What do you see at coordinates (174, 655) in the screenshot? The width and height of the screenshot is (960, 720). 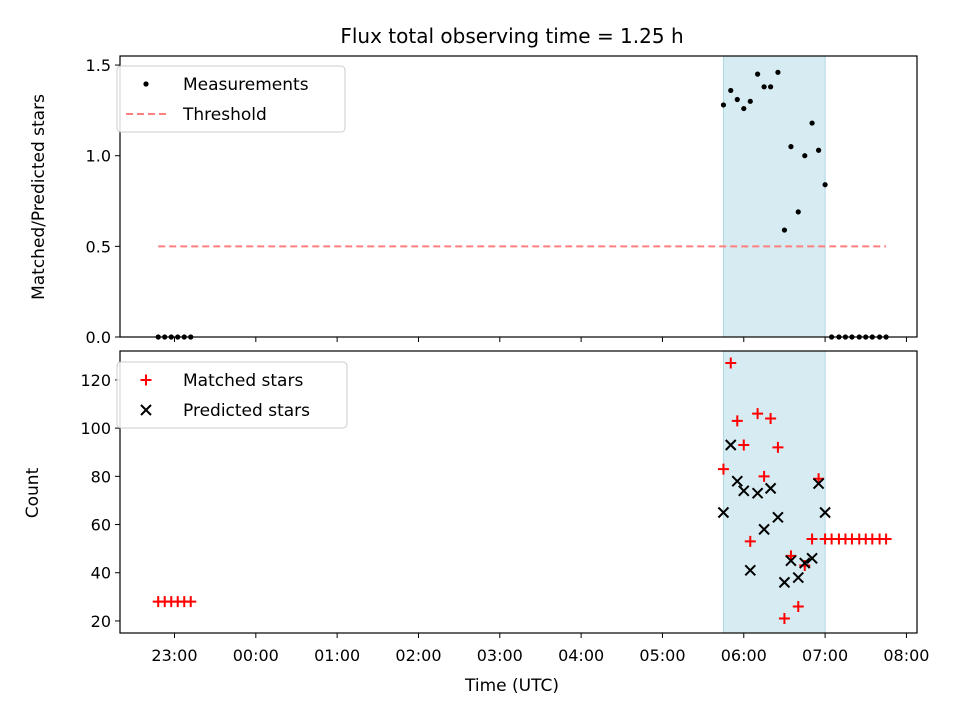 I see `x-tick-label: 23:00` at bounding box center [174, 655].